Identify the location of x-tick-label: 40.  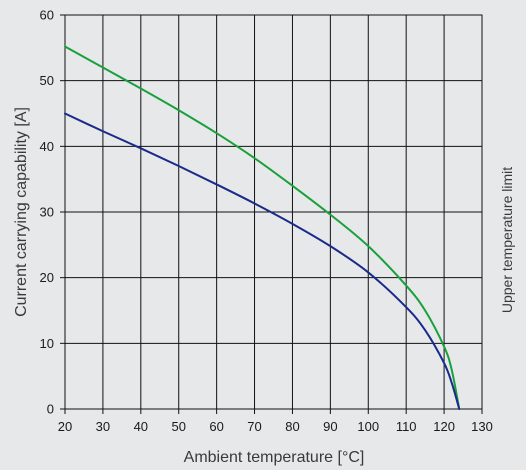
(141, 426).